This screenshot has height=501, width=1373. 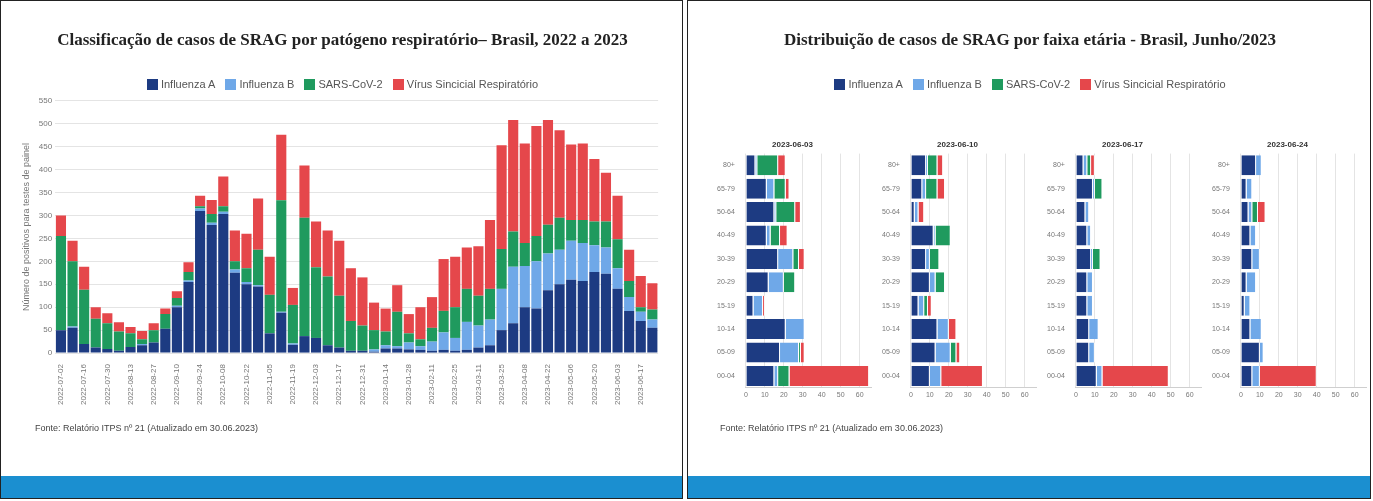 I want to click on y-tick-label: 300, so click(x=45, y=215).